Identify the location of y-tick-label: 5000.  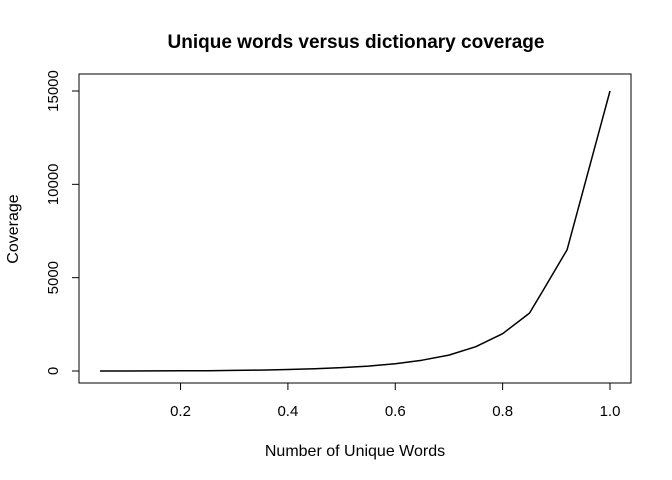
(53, 277).